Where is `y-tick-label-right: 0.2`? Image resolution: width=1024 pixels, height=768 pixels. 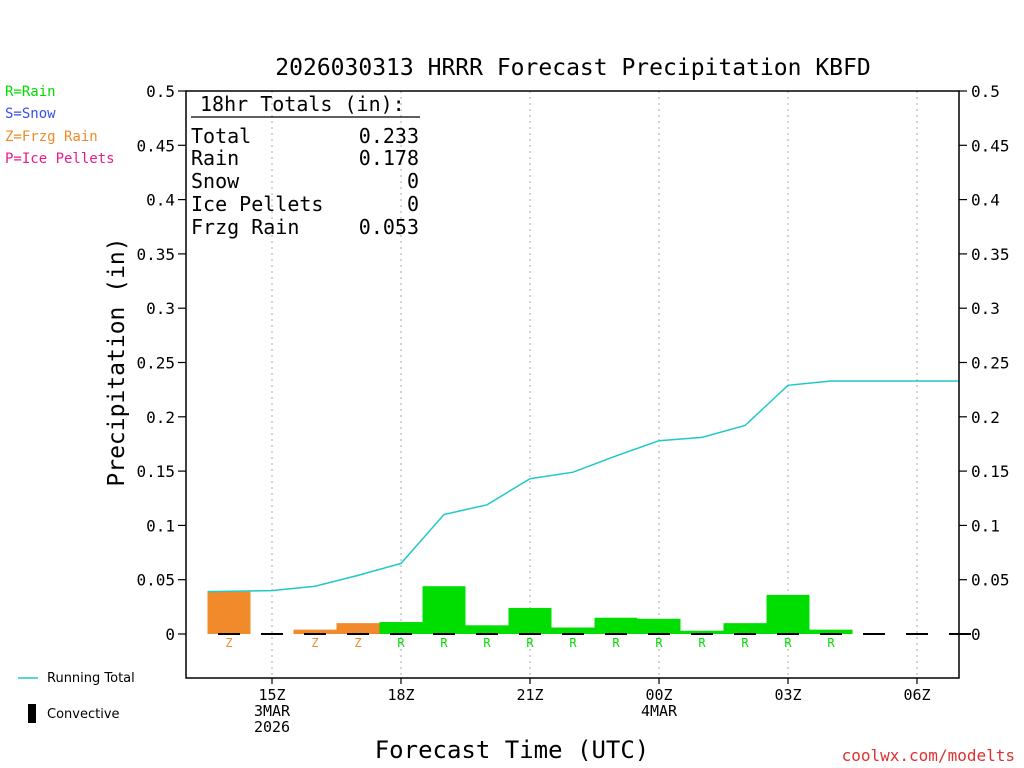
y-tick-label-right: 0.2 is located at coordinates (985, 417).